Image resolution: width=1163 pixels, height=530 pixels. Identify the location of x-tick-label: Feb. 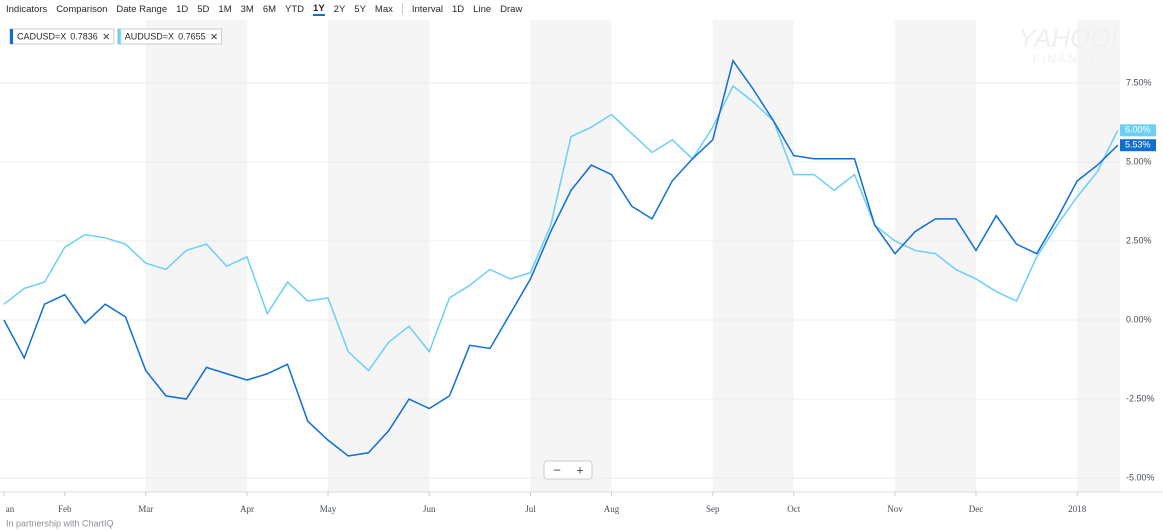
(65, 509).